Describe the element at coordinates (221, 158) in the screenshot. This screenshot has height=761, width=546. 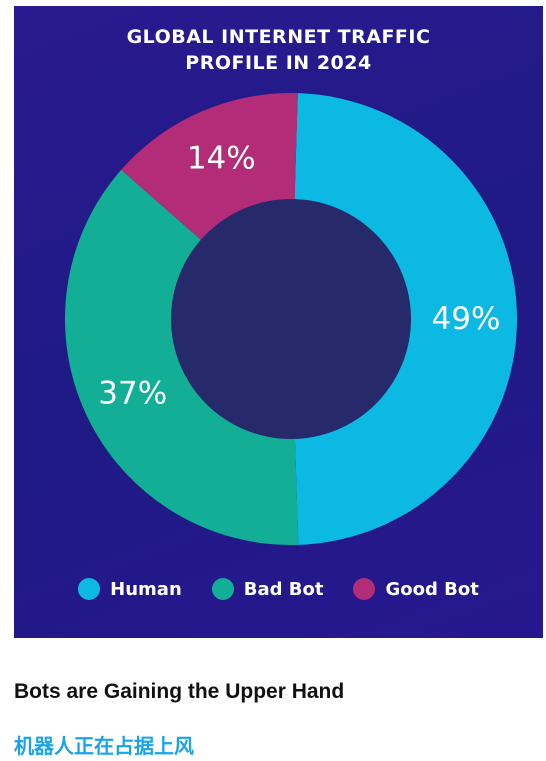
I see `slice-label-good-bot: 14%` at that location.